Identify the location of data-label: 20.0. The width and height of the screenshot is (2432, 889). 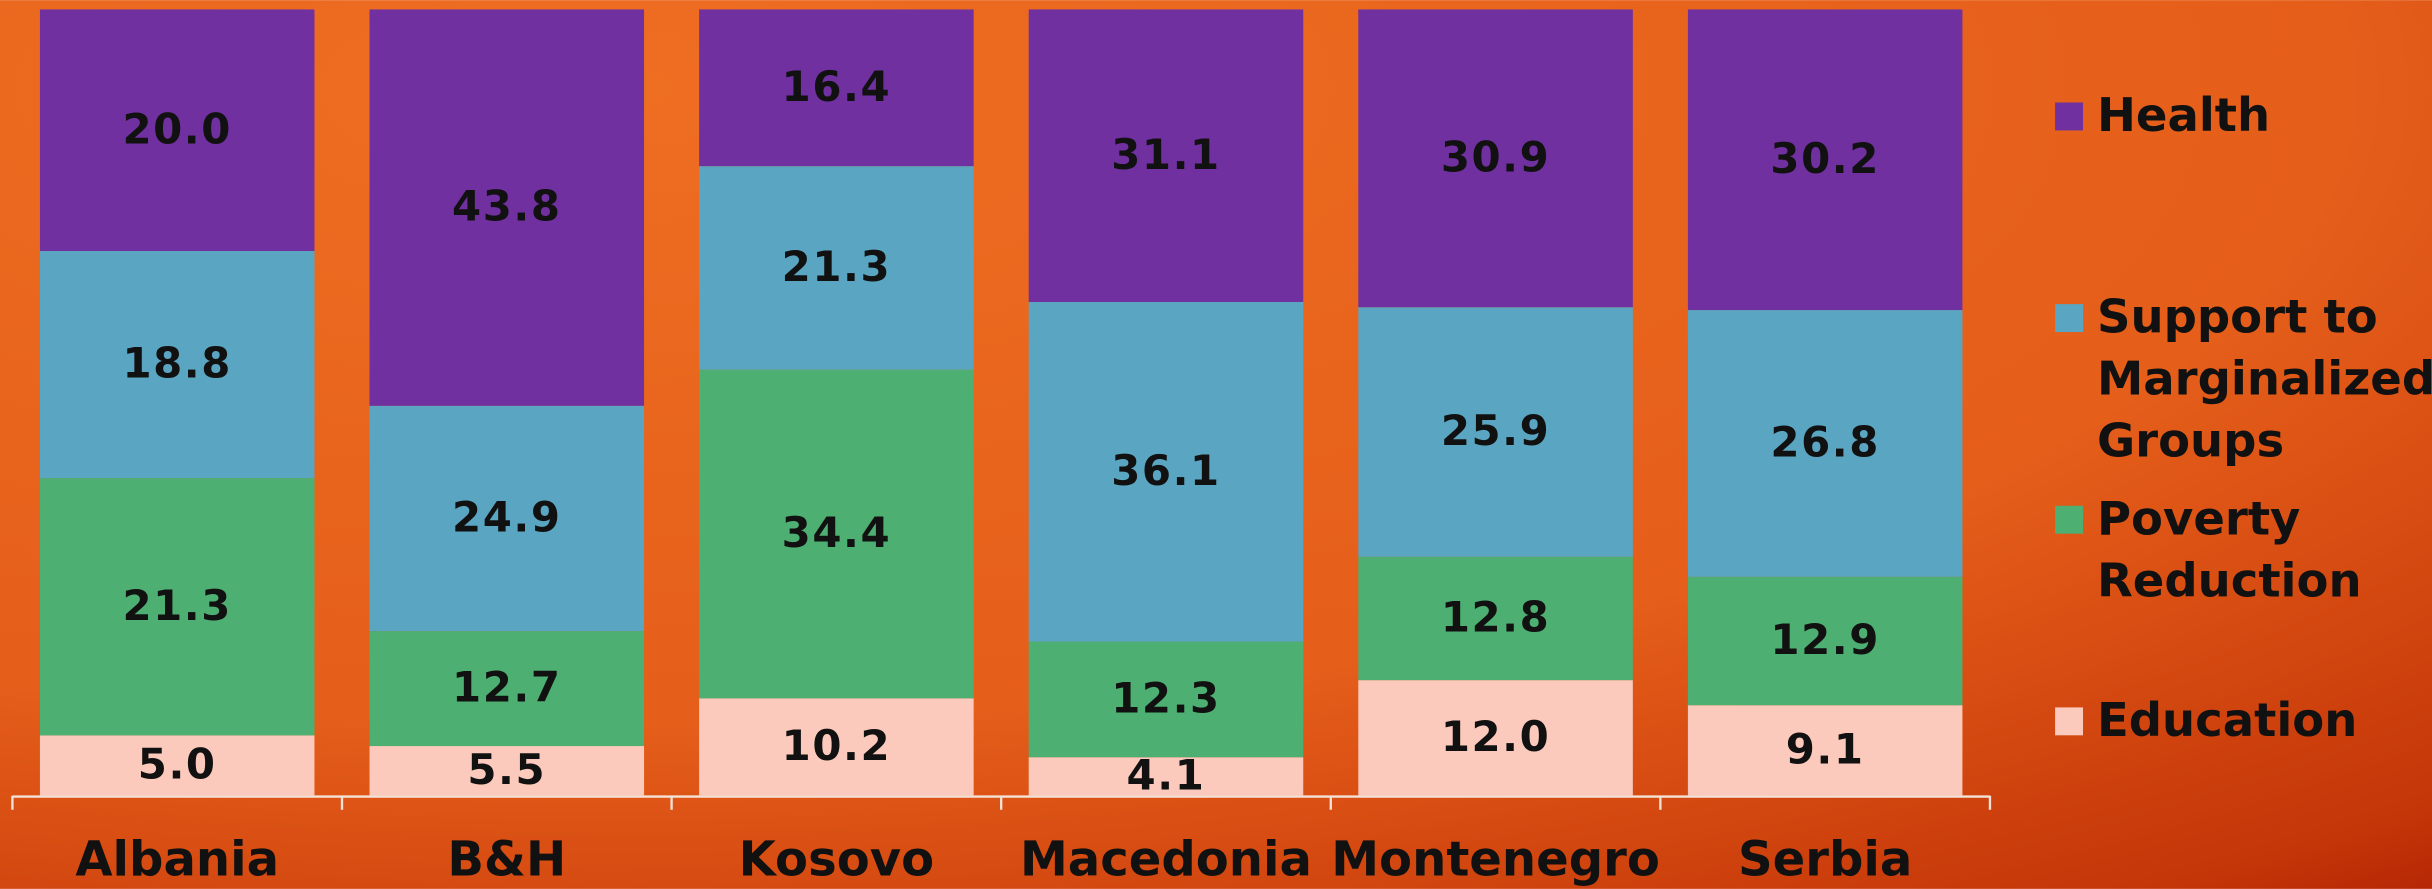
(176, 128).